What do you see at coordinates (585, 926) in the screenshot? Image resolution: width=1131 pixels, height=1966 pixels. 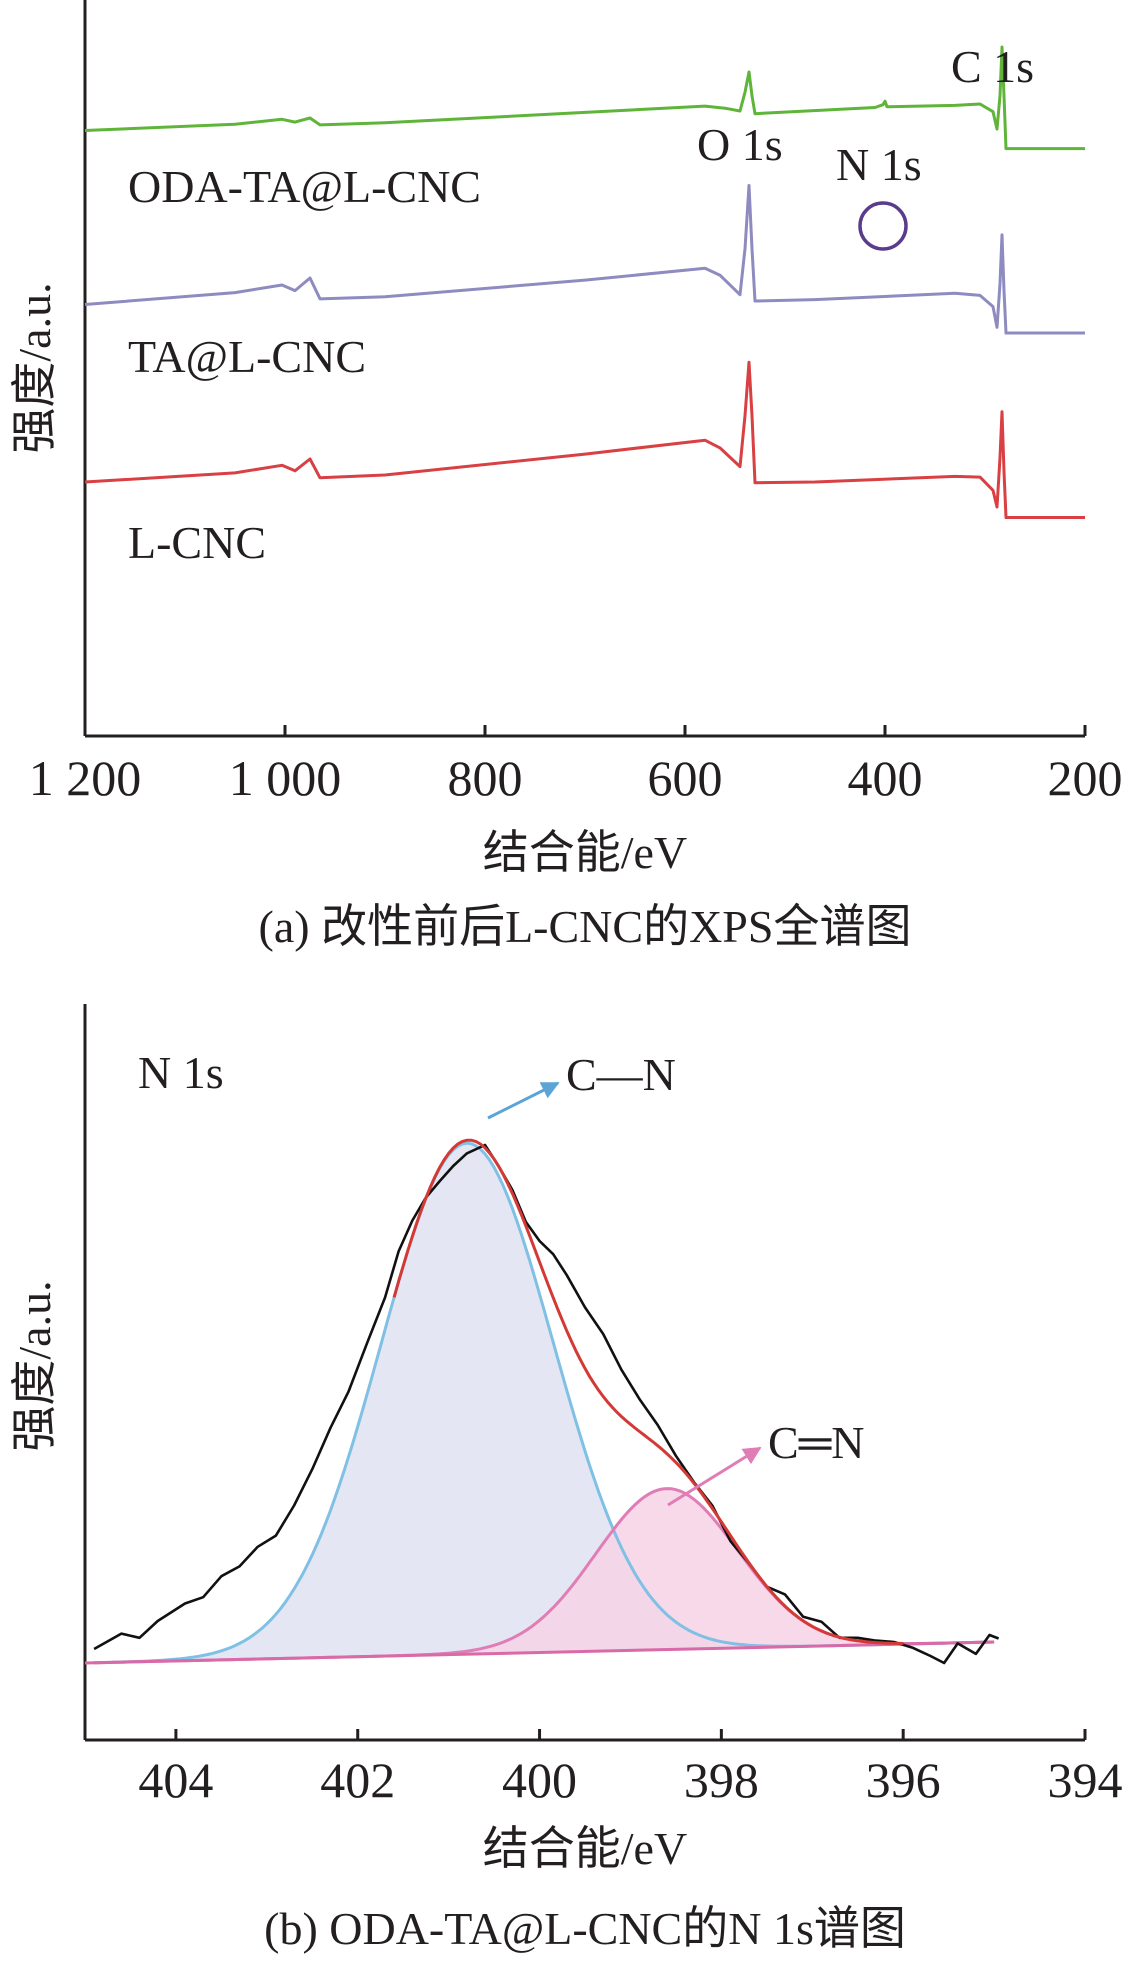 I see `panel-a-caption: (a) 改性前后L-CNC的XPS全谱图` at bounding box center [585, 926].